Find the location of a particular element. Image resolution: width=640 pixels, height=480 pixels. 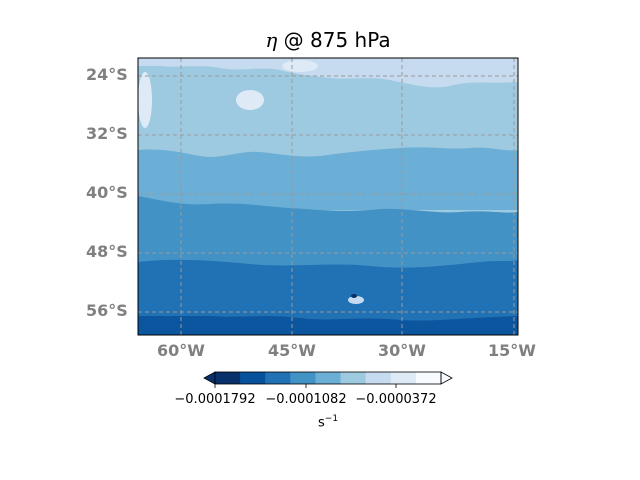

lat-label: 40°S is located at coordinates (107, 192).